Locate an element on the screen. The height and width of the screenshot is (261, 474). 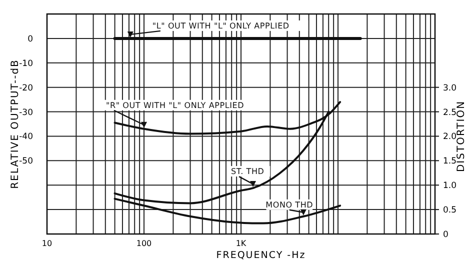
y-tick-label: -40 is located at coordinates (26, 137).